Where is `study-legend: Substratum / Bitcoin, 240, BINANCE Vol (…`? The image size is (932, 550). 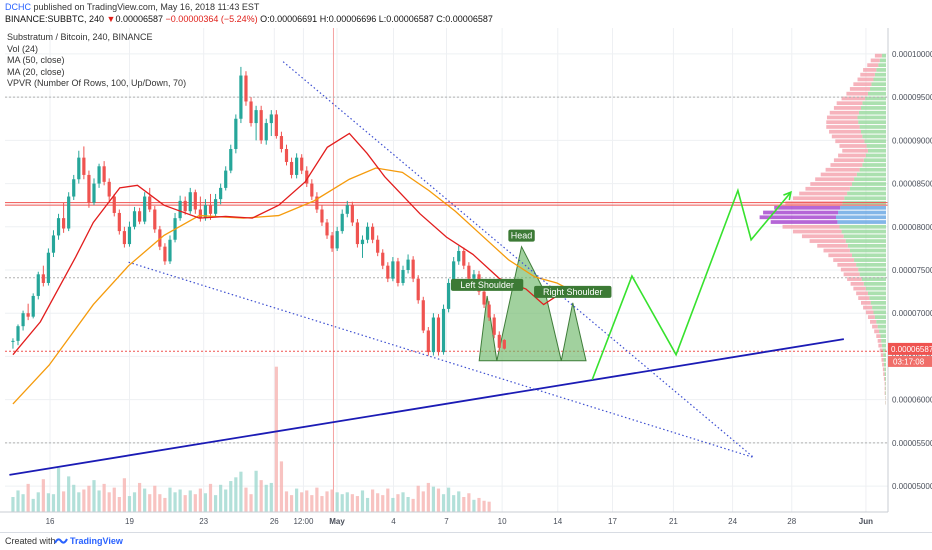
study-legend: Substratum / Bitcoin, 240, BINANCE Vol (… is located at coordinates (96, 61).